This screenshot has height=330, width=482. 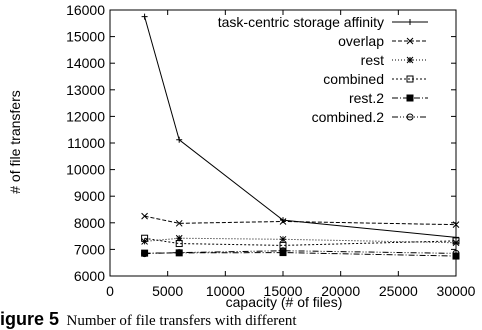 What do you see at coordinates (89, 276) in the screenshot?
I see `y-tick-label: 6000` at bounding box center [89, 276].